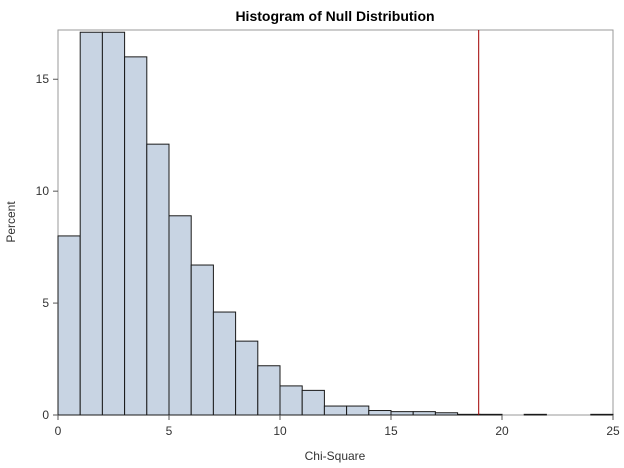 The width and height of the screenshot is (624, 468). Describe the element at coordinates (11, 222) in the screenshot. I see `y-axis-label: Percent` at that location.